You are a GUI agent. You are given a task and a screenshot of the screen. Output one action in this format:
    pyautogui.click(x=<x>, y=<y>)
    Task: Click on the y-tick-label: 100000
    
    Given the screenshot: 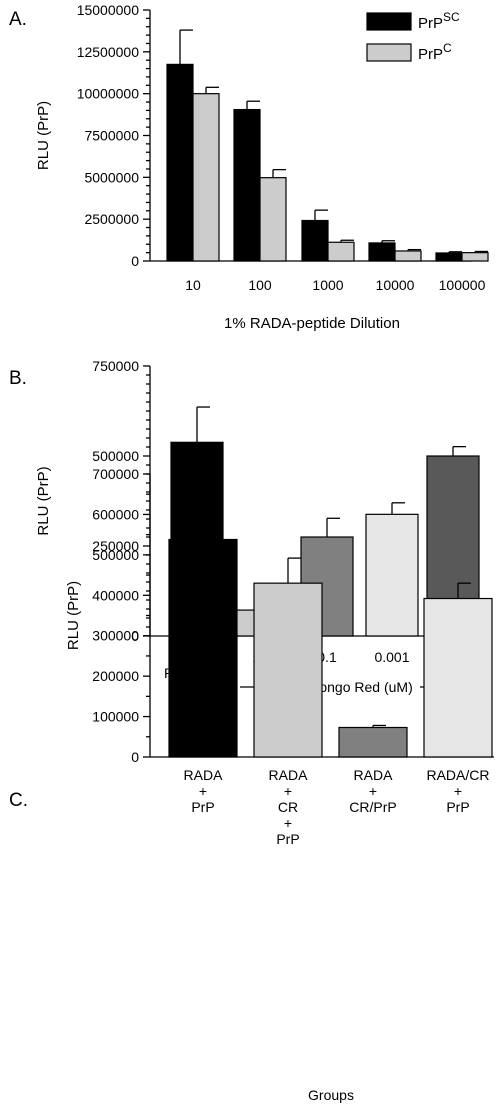 What is the action you would take?
    pyautogui.click(x=115, y=717)
    